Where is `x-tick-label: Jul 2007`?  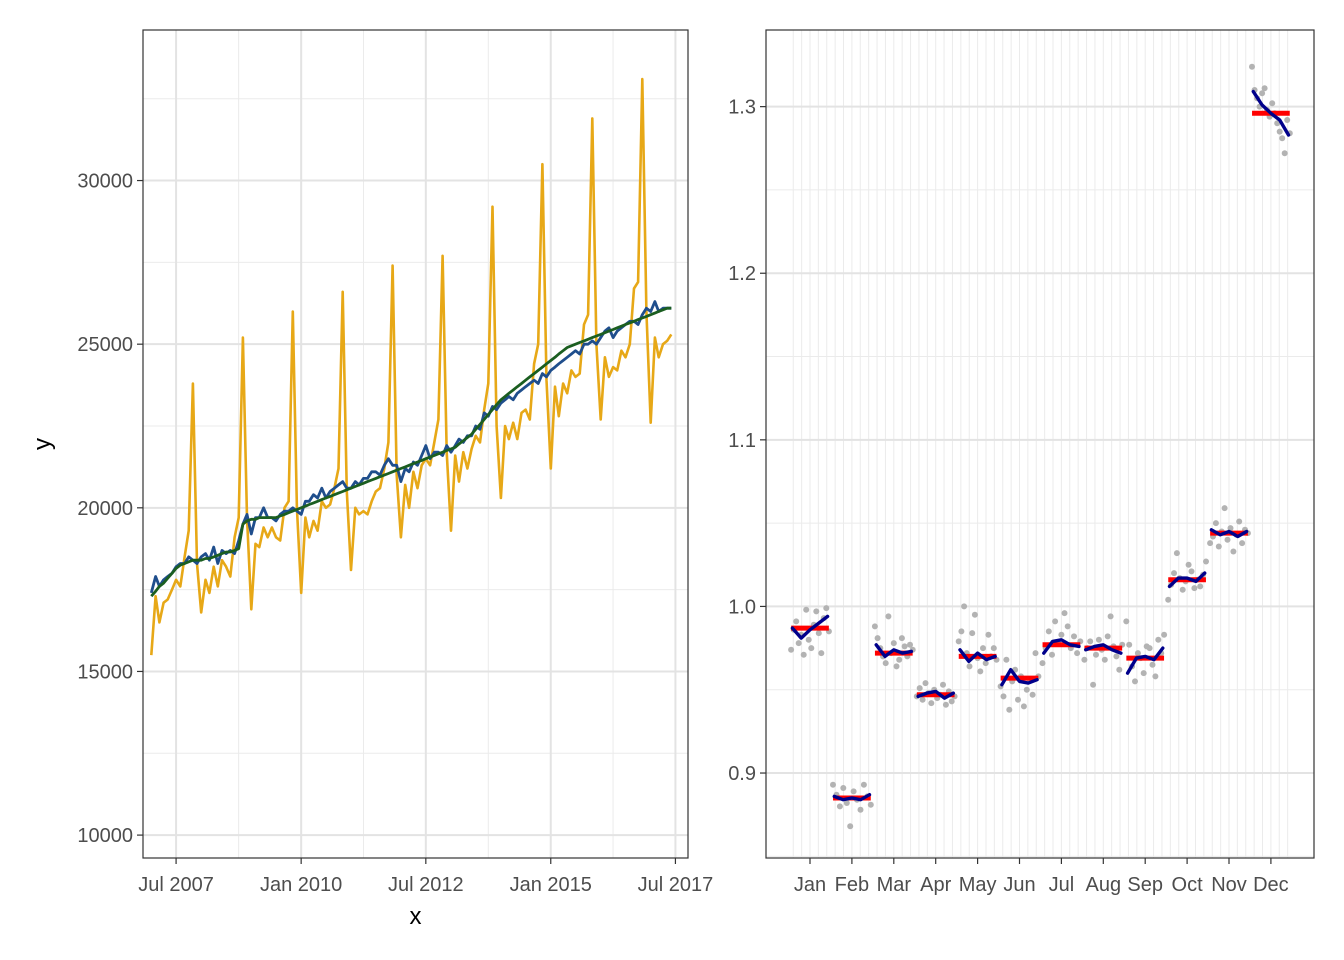 x-tick-label: Jul 2007 is located at coordinates (176, 885).